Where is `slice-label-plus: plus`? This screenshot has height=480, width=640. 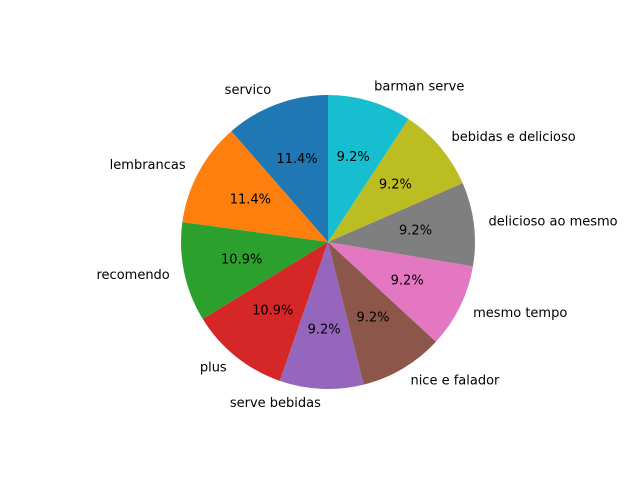
slice-label-plus: plus is located at coordinates (213, 368).